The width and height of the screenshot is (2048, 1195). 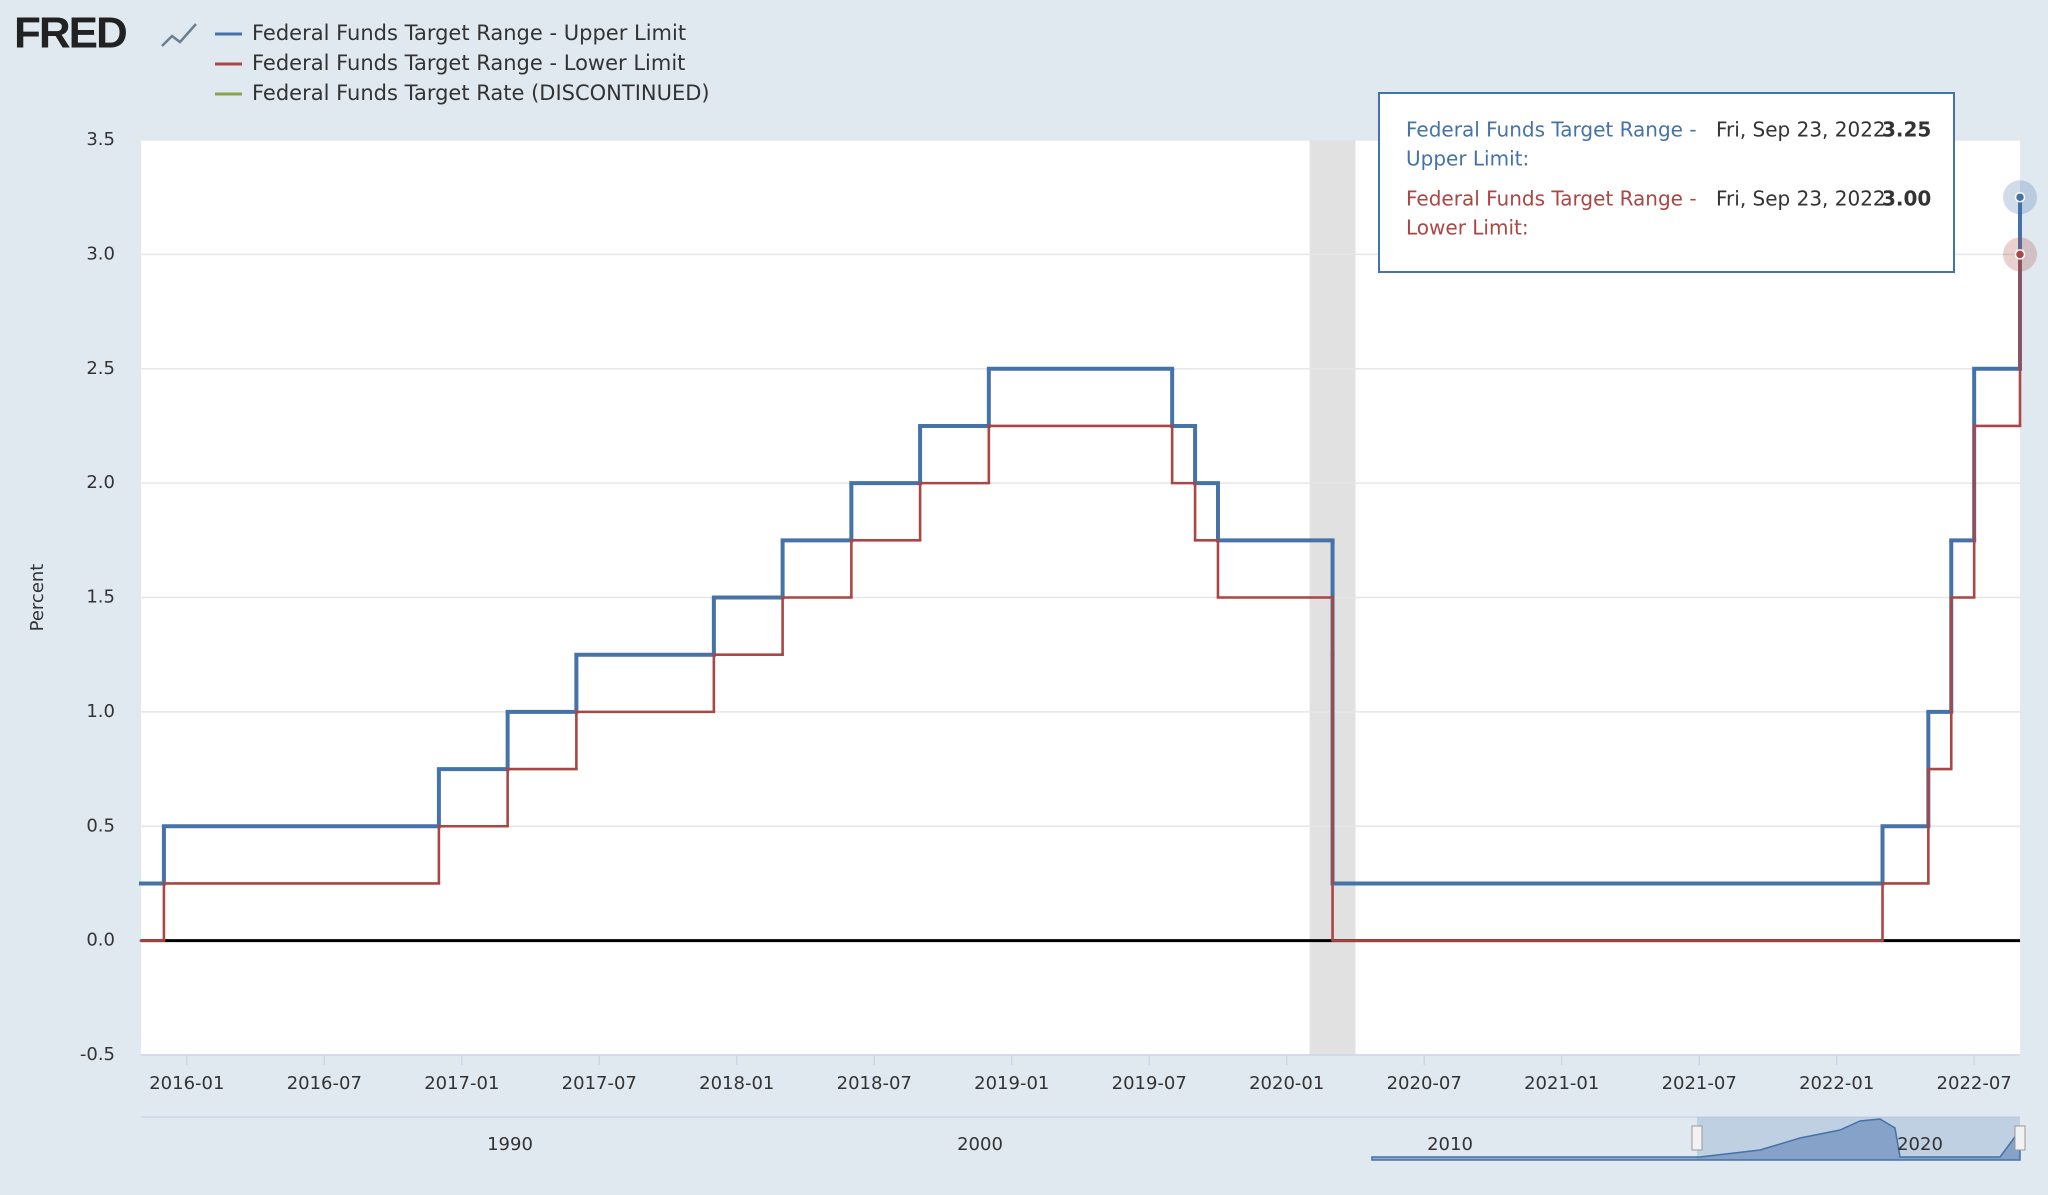 I want to click on x-tick-label: 2019-01, so click(x=1011, y=1083).